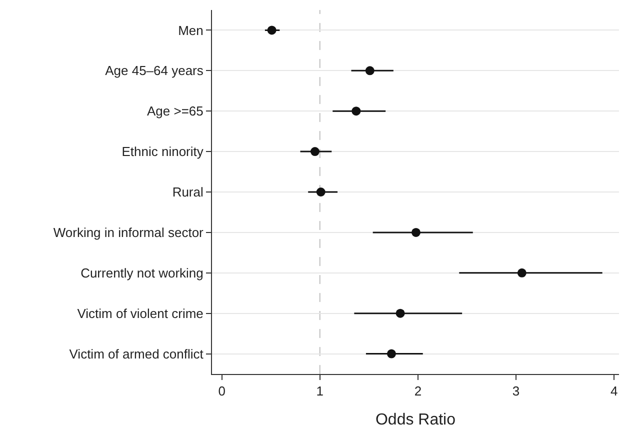 This screenshot has height=431, width=625. What do you see at coordinates (415, 419) in the screenshot?
I see `x-axis-title: Odds Ratio` at bounding box center [415, 419].